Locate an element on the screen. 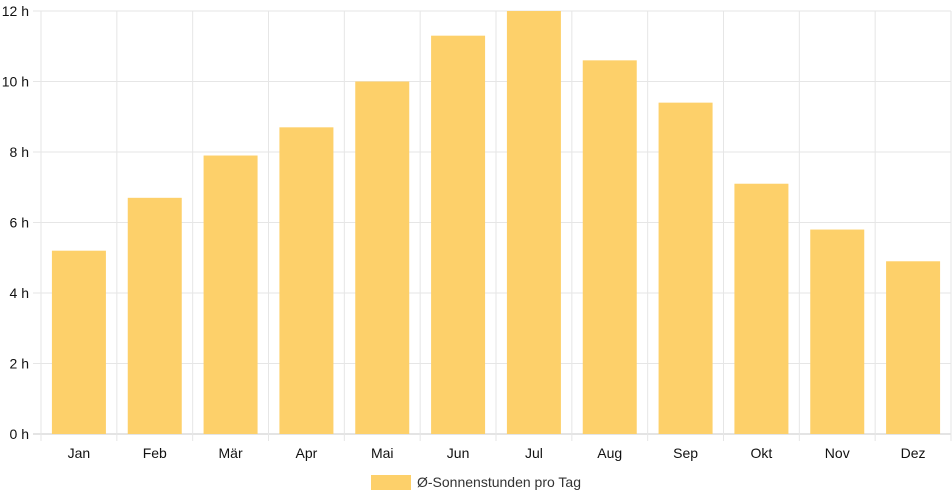 The width and height of the screenshot is (952, 500). bar-dez is located at coordinates (913, 347).